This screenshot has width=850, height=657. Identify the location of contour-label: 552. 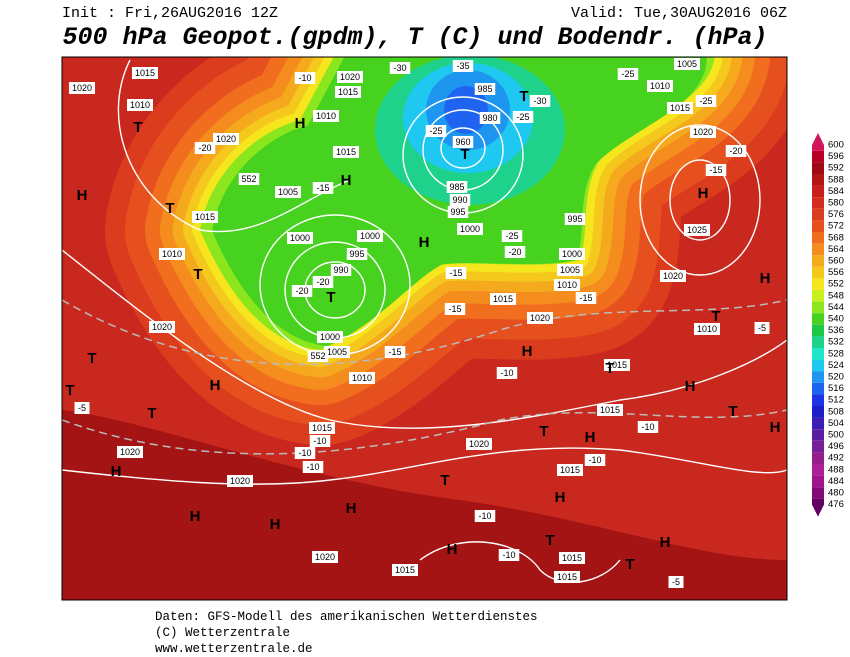
(248, 179).